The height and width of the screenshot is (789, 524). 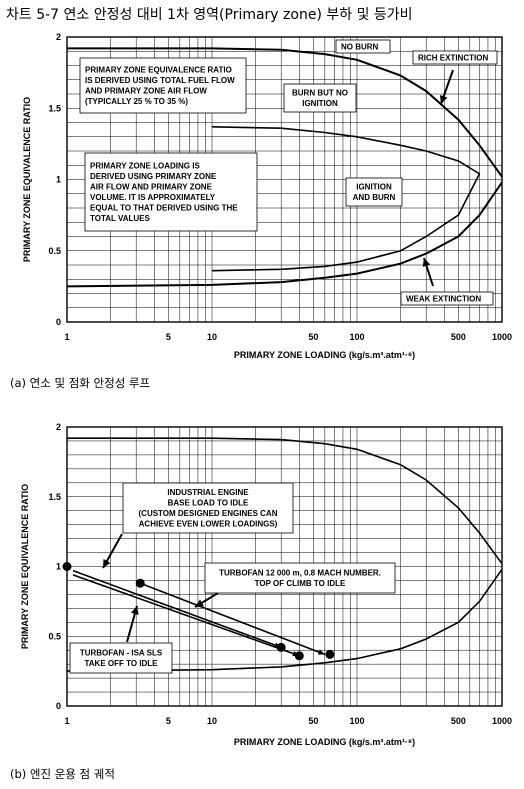 I want to click on annotation-text: TOP OF CLIMB TO IDLE, so click(x=300, y=583).